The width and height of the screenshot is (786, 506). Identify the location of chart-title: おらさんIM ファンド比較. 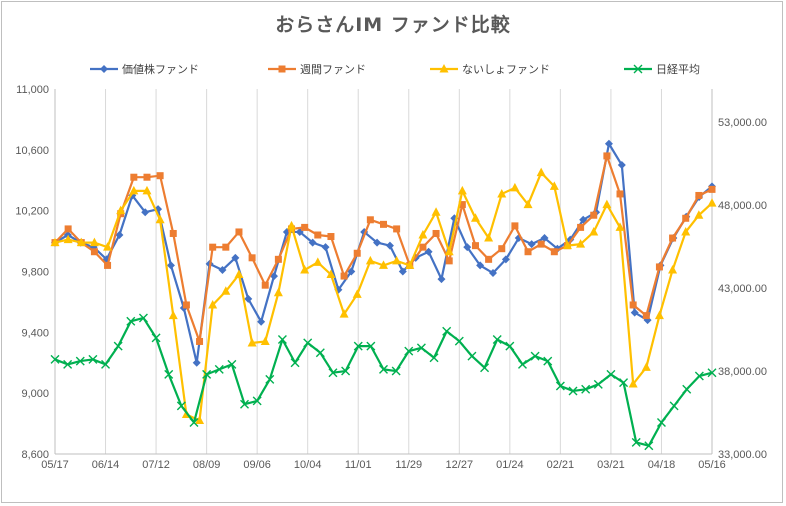
(393, 25).